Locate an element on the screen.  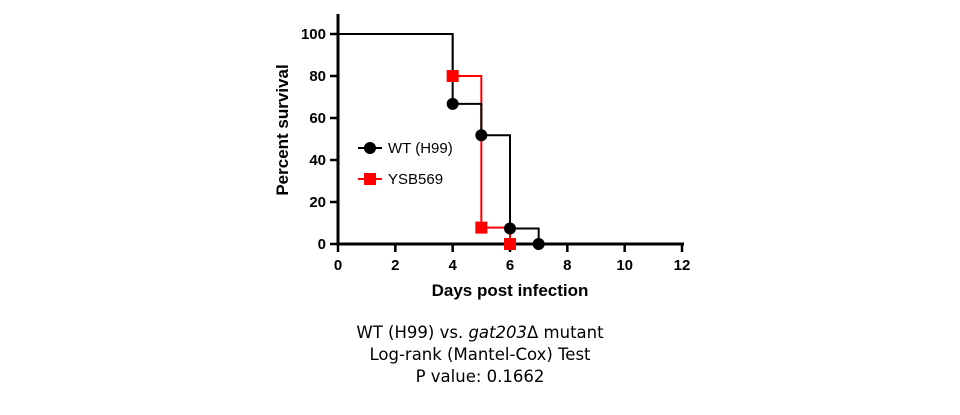
x-tick-label: 12 is located at coordinates (682, 265).